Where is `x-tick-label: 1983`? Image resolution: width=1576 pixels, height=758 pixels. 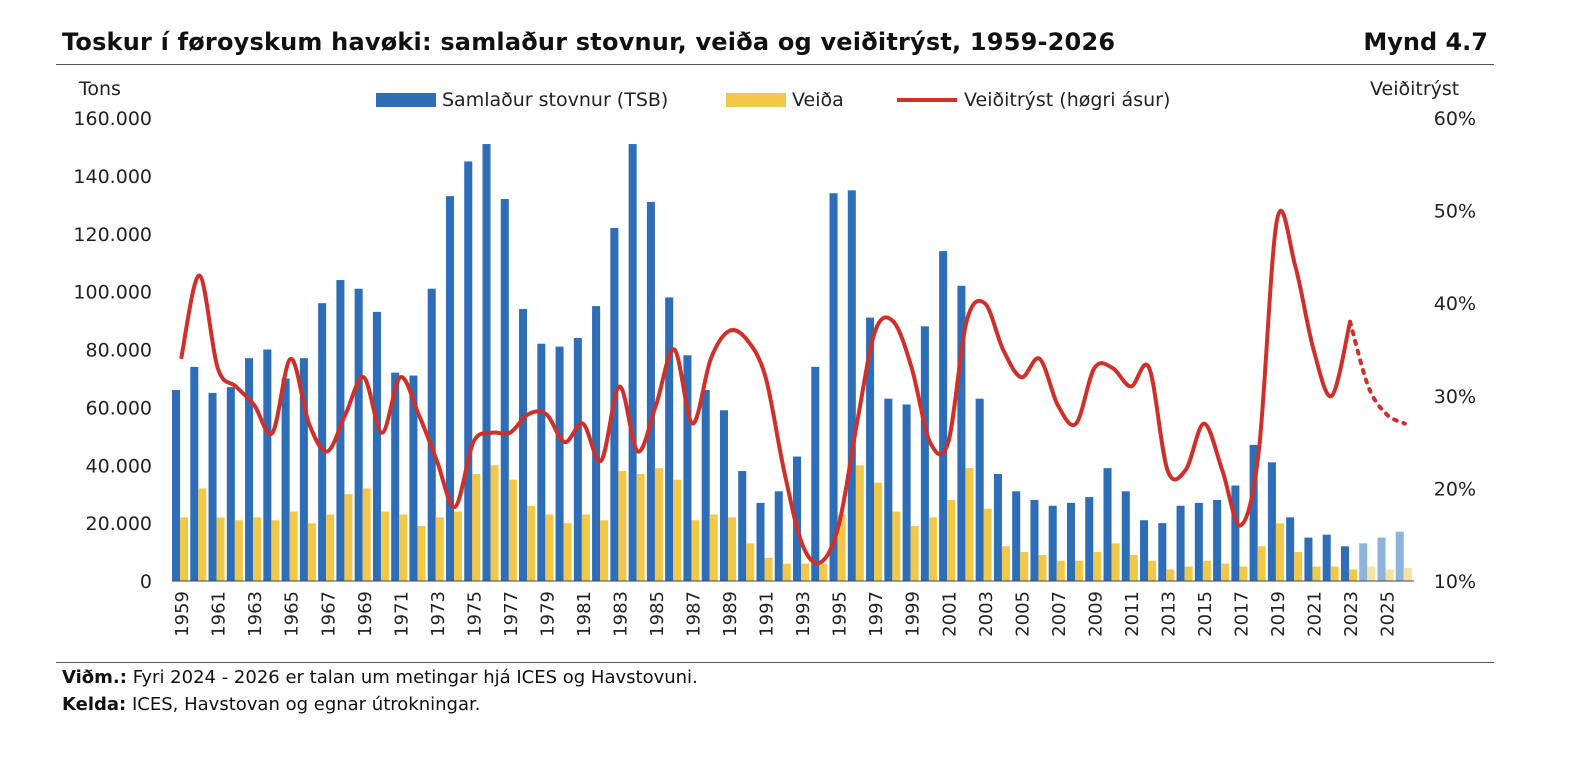 x-tick-label: 1983 is located at coordinates (621, 614).